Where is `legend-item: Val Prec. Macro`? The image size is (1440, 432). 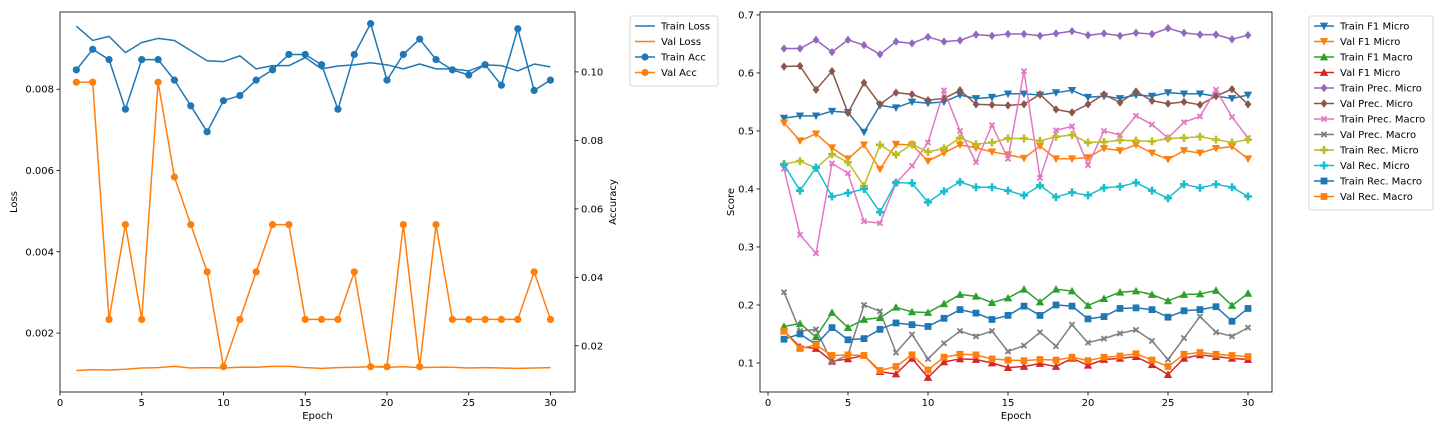
legend-item: Val Prec. Macro is located at coordinates (1365, 135).